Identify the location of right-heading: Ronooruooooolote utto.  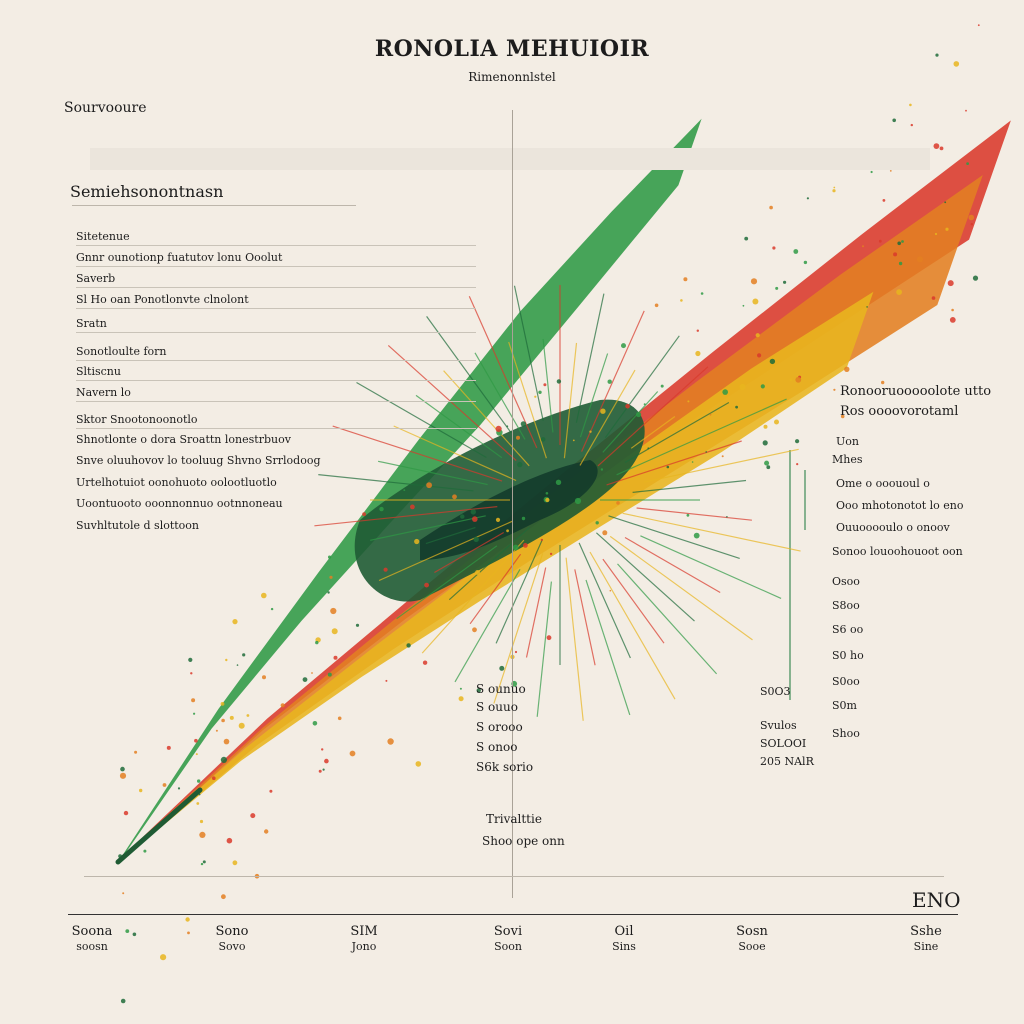
(916, 391).